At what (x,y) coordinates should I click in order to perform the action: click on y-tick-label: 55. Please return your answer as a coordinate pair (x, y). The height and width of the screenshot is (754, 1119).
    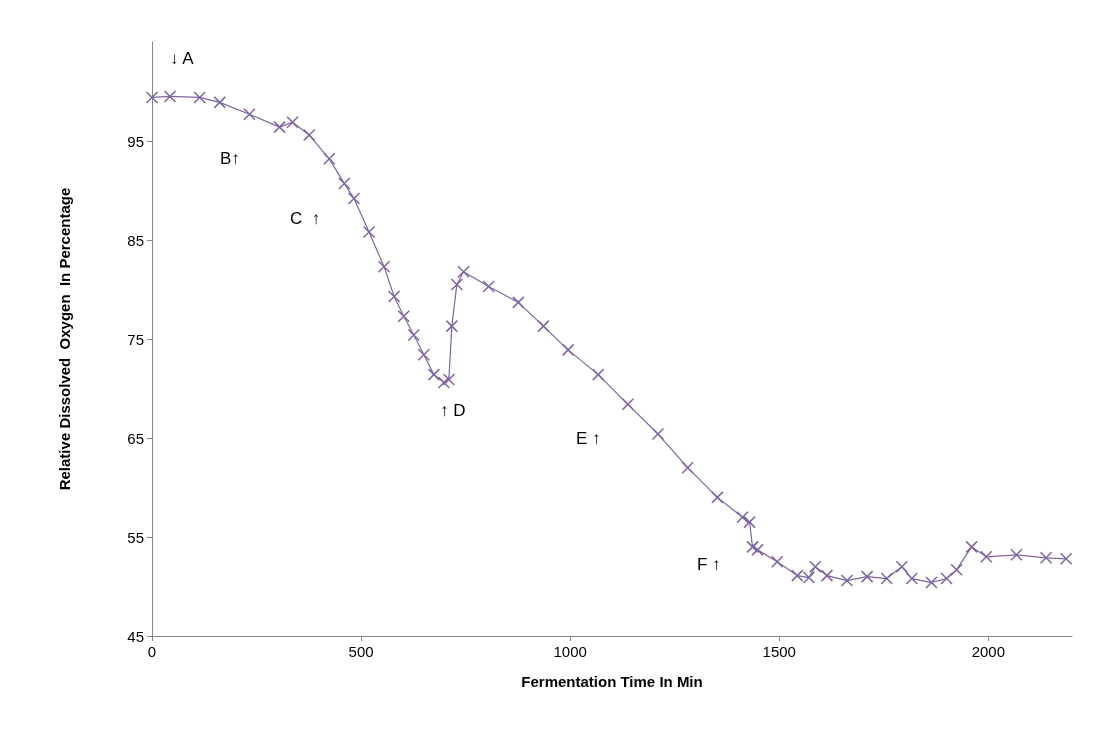
    Looking at the image, I should click on (135, 537).